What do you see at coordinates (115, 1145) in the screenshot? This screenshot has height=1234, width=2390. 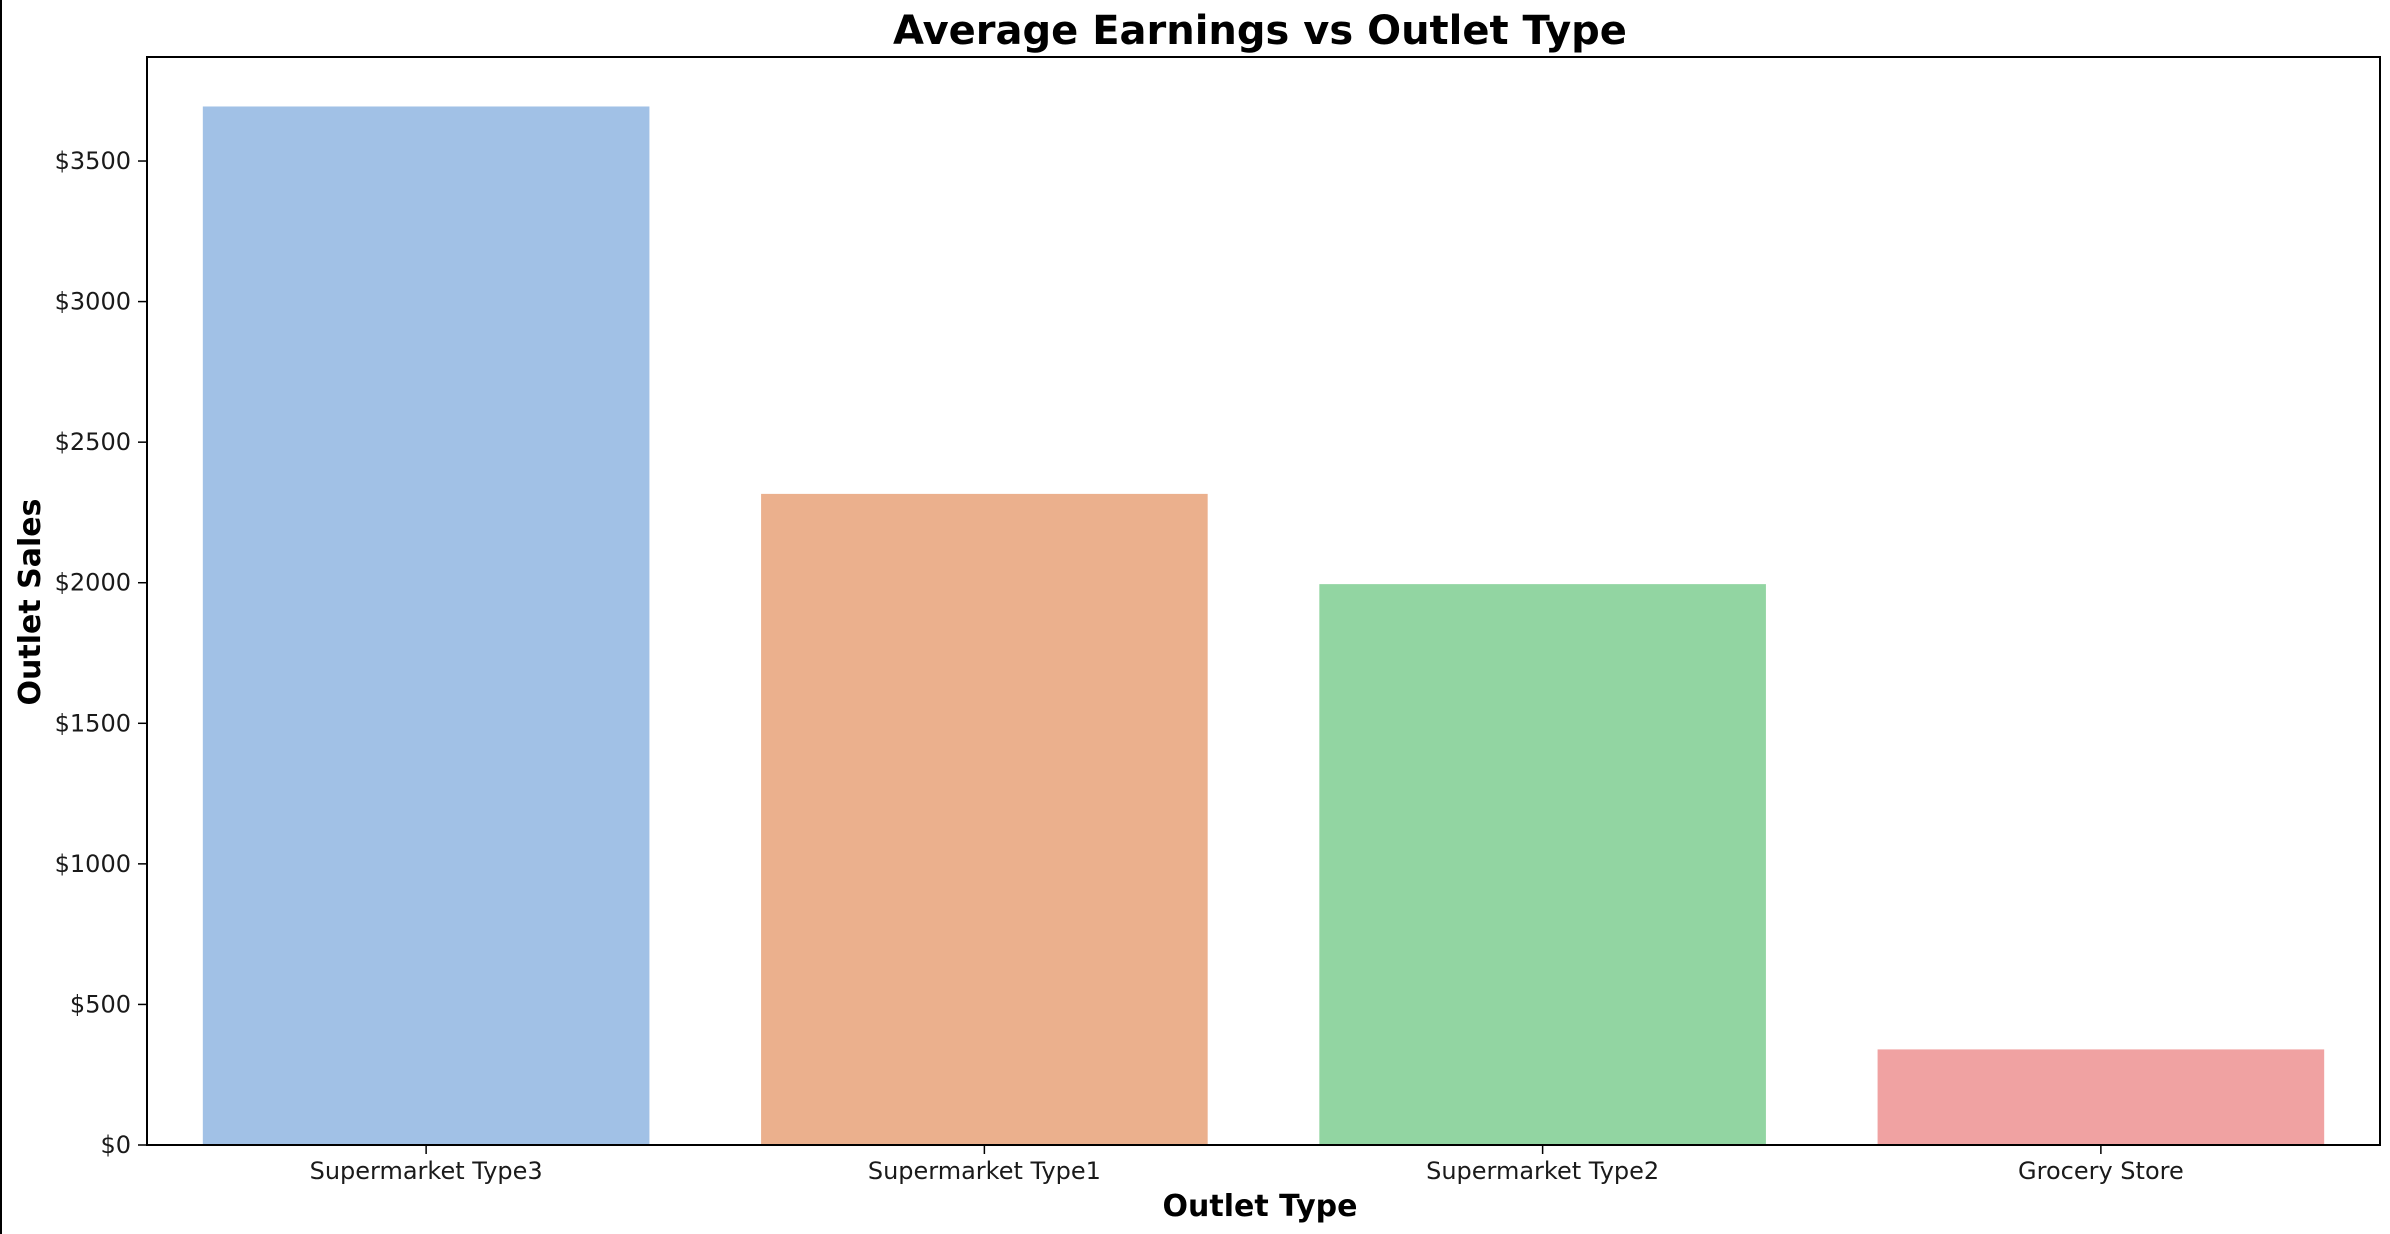 I see `y-tick-label: $0` at bounding box center [115, 1145].